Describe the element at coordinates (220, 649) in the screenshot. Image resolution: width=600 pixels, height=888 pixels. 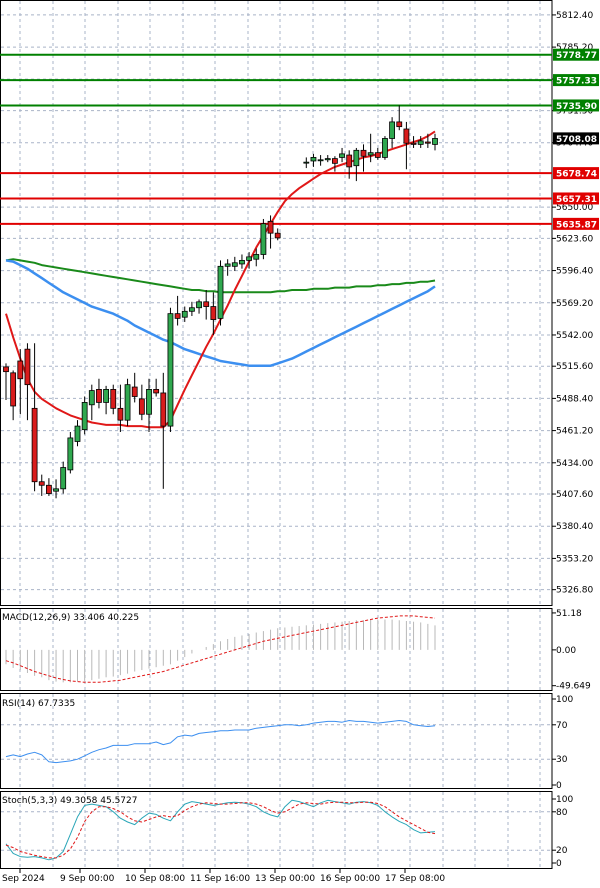
I see `macd-signal-line` at that location.